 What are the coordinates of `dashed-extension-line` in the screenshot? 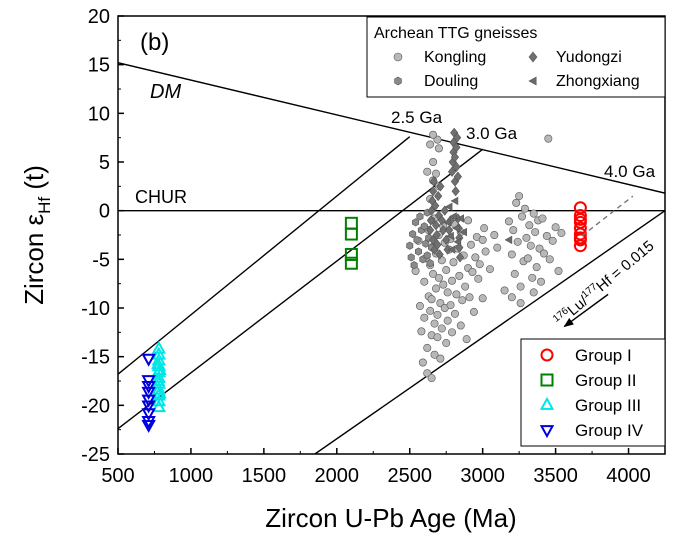 It's located at (607, 216).